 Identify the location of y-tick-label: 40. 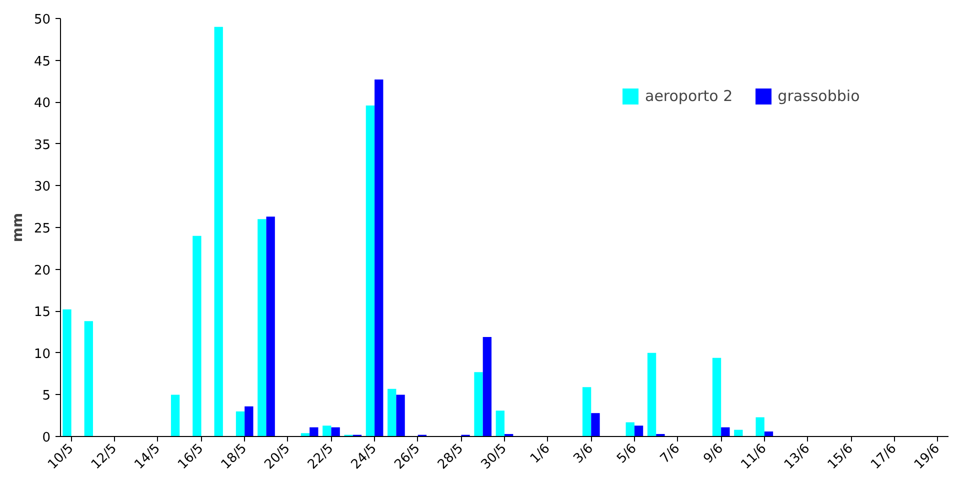
(42, 104).